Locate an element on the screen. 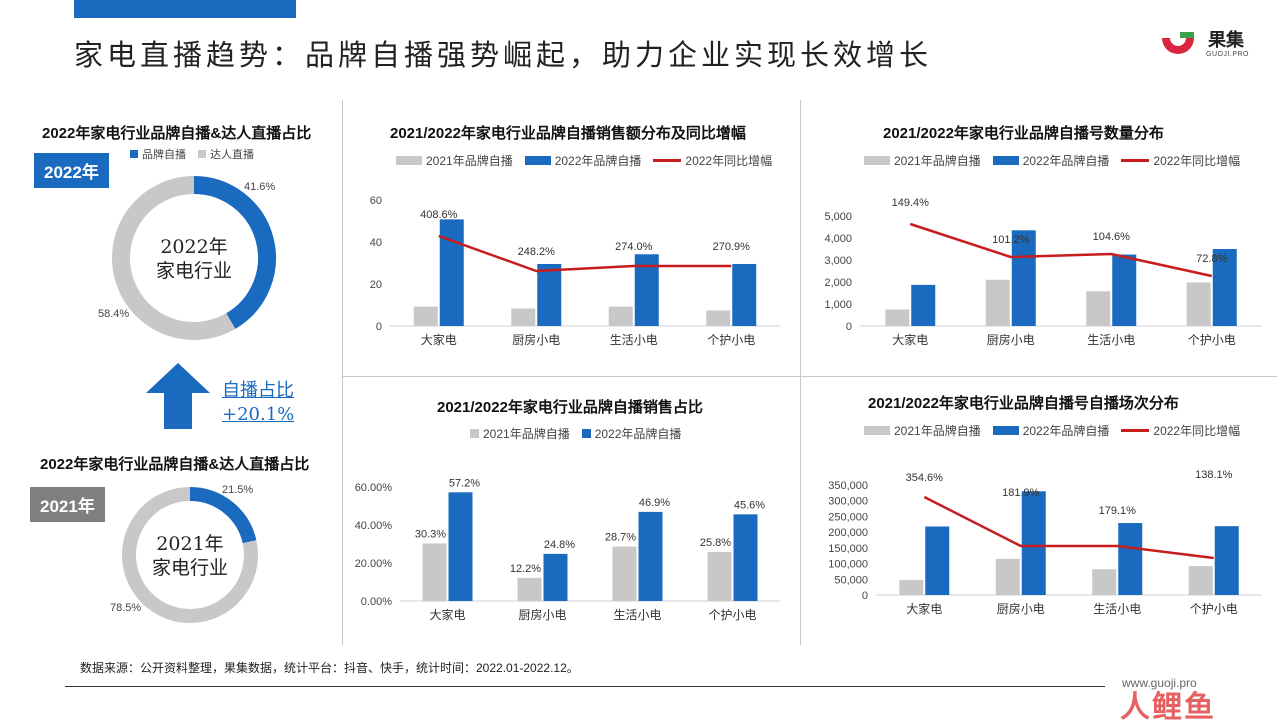 The height and width of the screenshot is (726, 1280). donut-2021-center-label: 2021年 家电行业 is located at coordinates (190, 556).